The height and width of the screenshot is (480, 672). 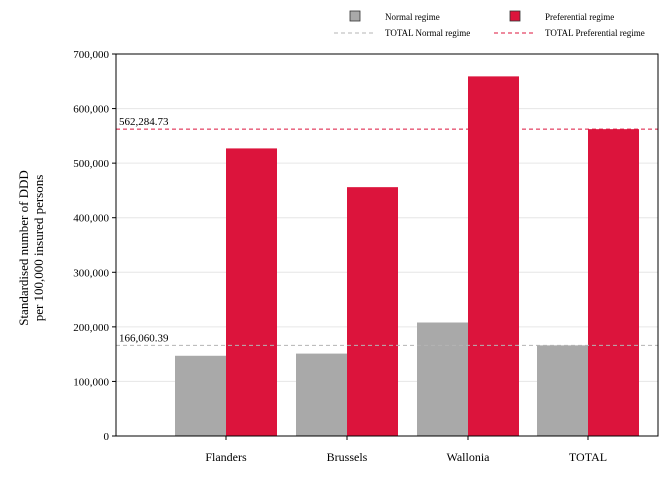 I want to click on x-axis: Flanders Brussels Wallonia TOTAL, so click(x=385, y=449).